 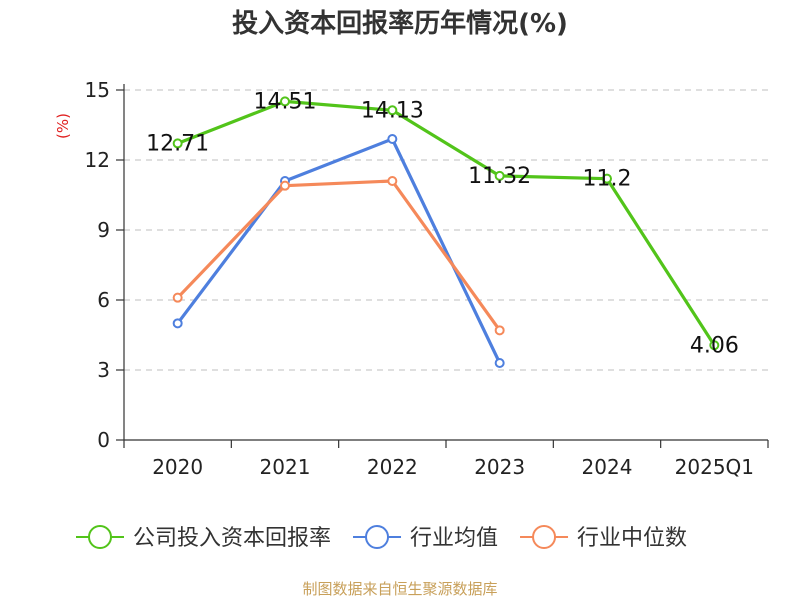 I want to click on legend-item-3: 行业中位数, so click(x=603, y=538).